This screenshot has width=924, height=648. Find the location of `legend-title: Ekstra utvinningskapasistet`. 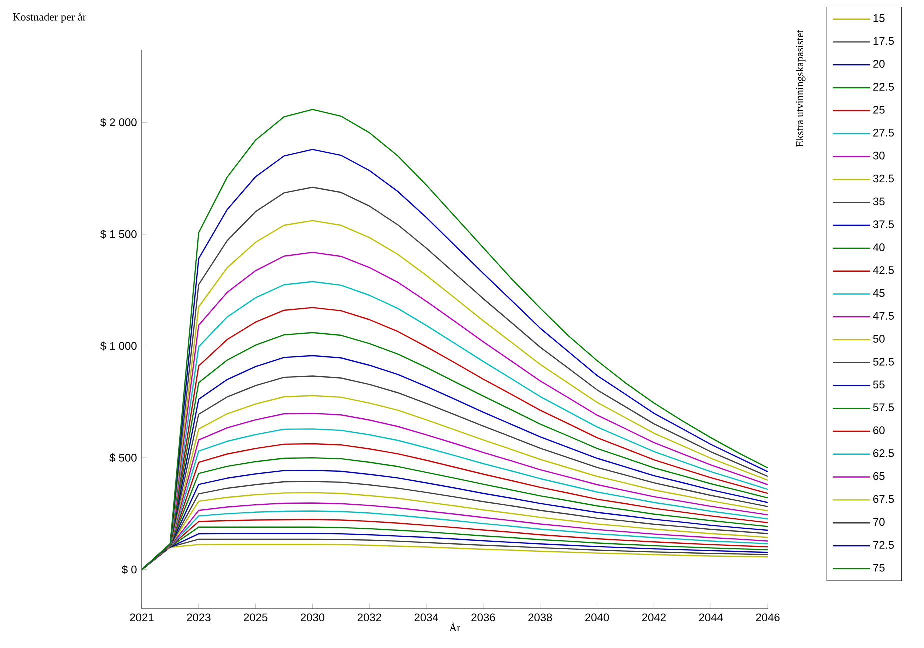

legend-title: Ekstra utvinningskapasistet is located at coordinates (801, 88).